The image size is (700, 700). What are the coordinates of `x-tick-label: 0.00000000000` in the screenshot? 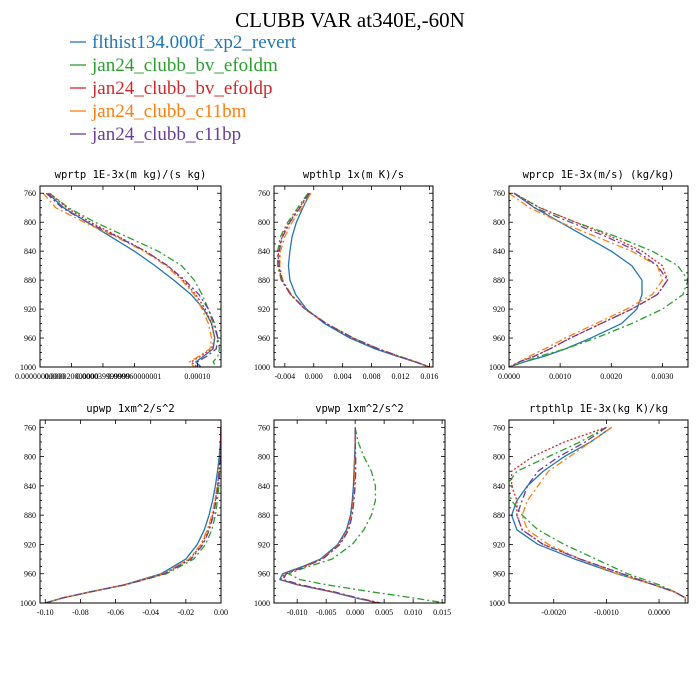 It's located at (40, 376).